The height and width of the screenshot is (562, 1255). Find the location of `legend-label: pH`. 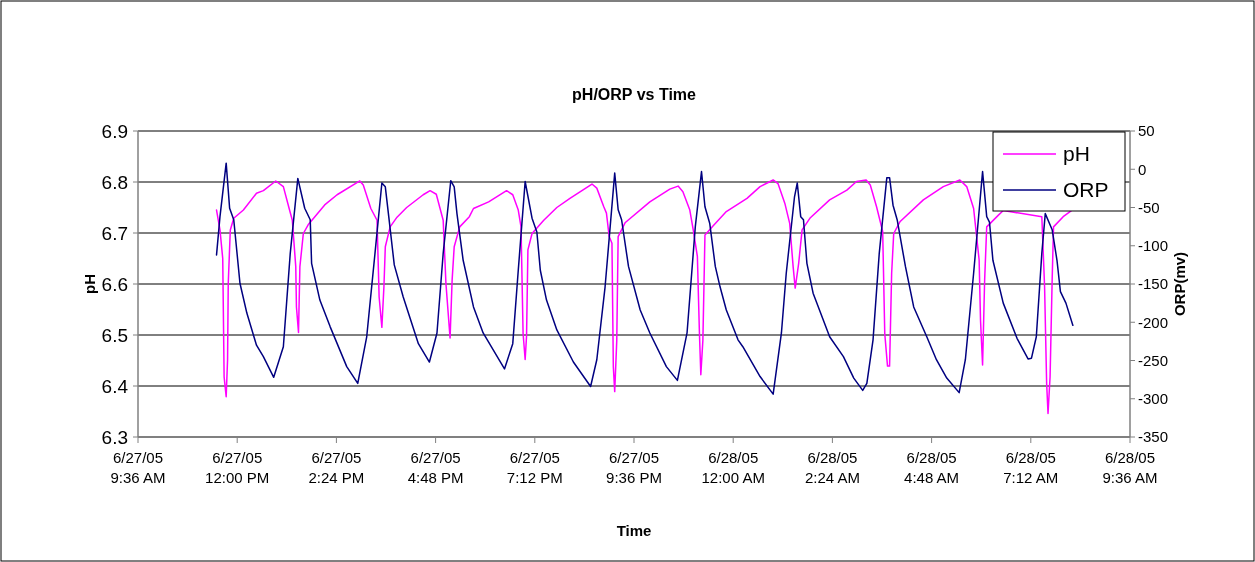

legend-label: pH is located at coordinates (1076, 154).